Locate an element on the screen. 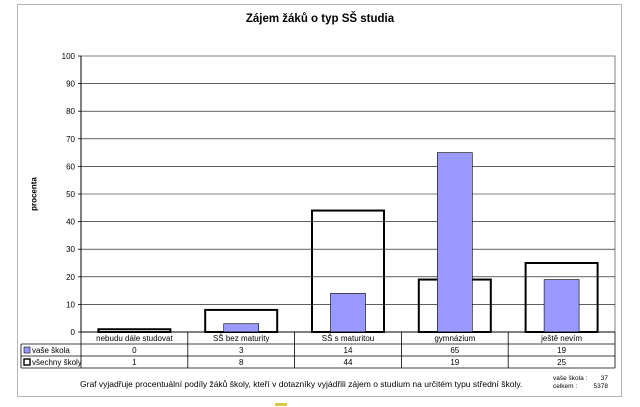 Image resolution: width=640 pixels, height=407 pixels. y-tick-label: 40 is located at coordinates (70, 222).